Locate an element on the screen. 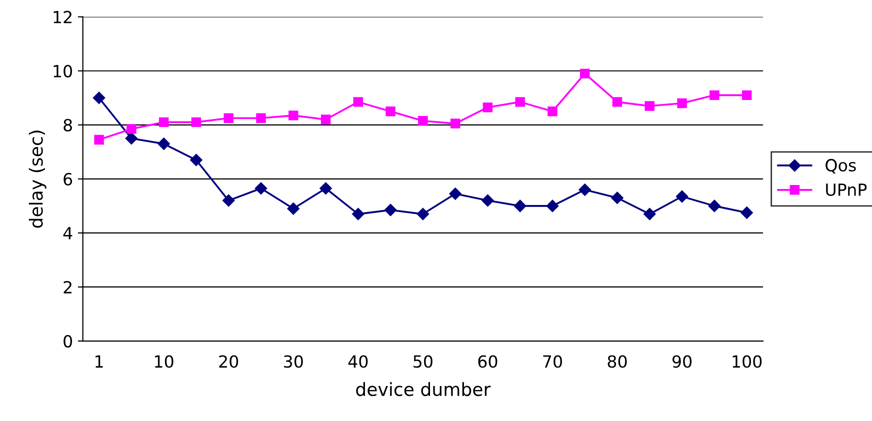 This screenshot has height=421, width=872. y-tick-label: 0 is located at coordinates (68, 341).